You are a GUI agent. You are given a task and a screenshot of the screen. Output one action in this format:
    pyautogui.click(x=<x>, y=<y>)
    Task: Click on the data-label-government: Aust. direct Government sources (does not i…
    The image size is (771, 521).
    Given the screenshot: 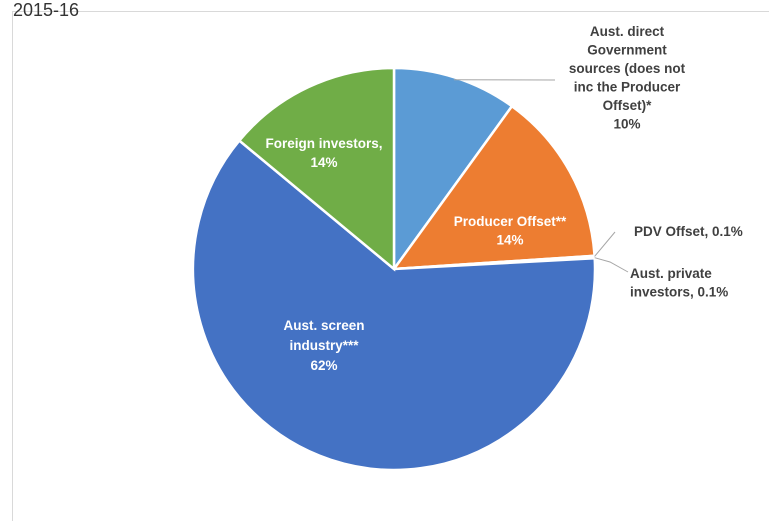 What is the action you would take?
    pyautogui.click(x=627, y=78)
    